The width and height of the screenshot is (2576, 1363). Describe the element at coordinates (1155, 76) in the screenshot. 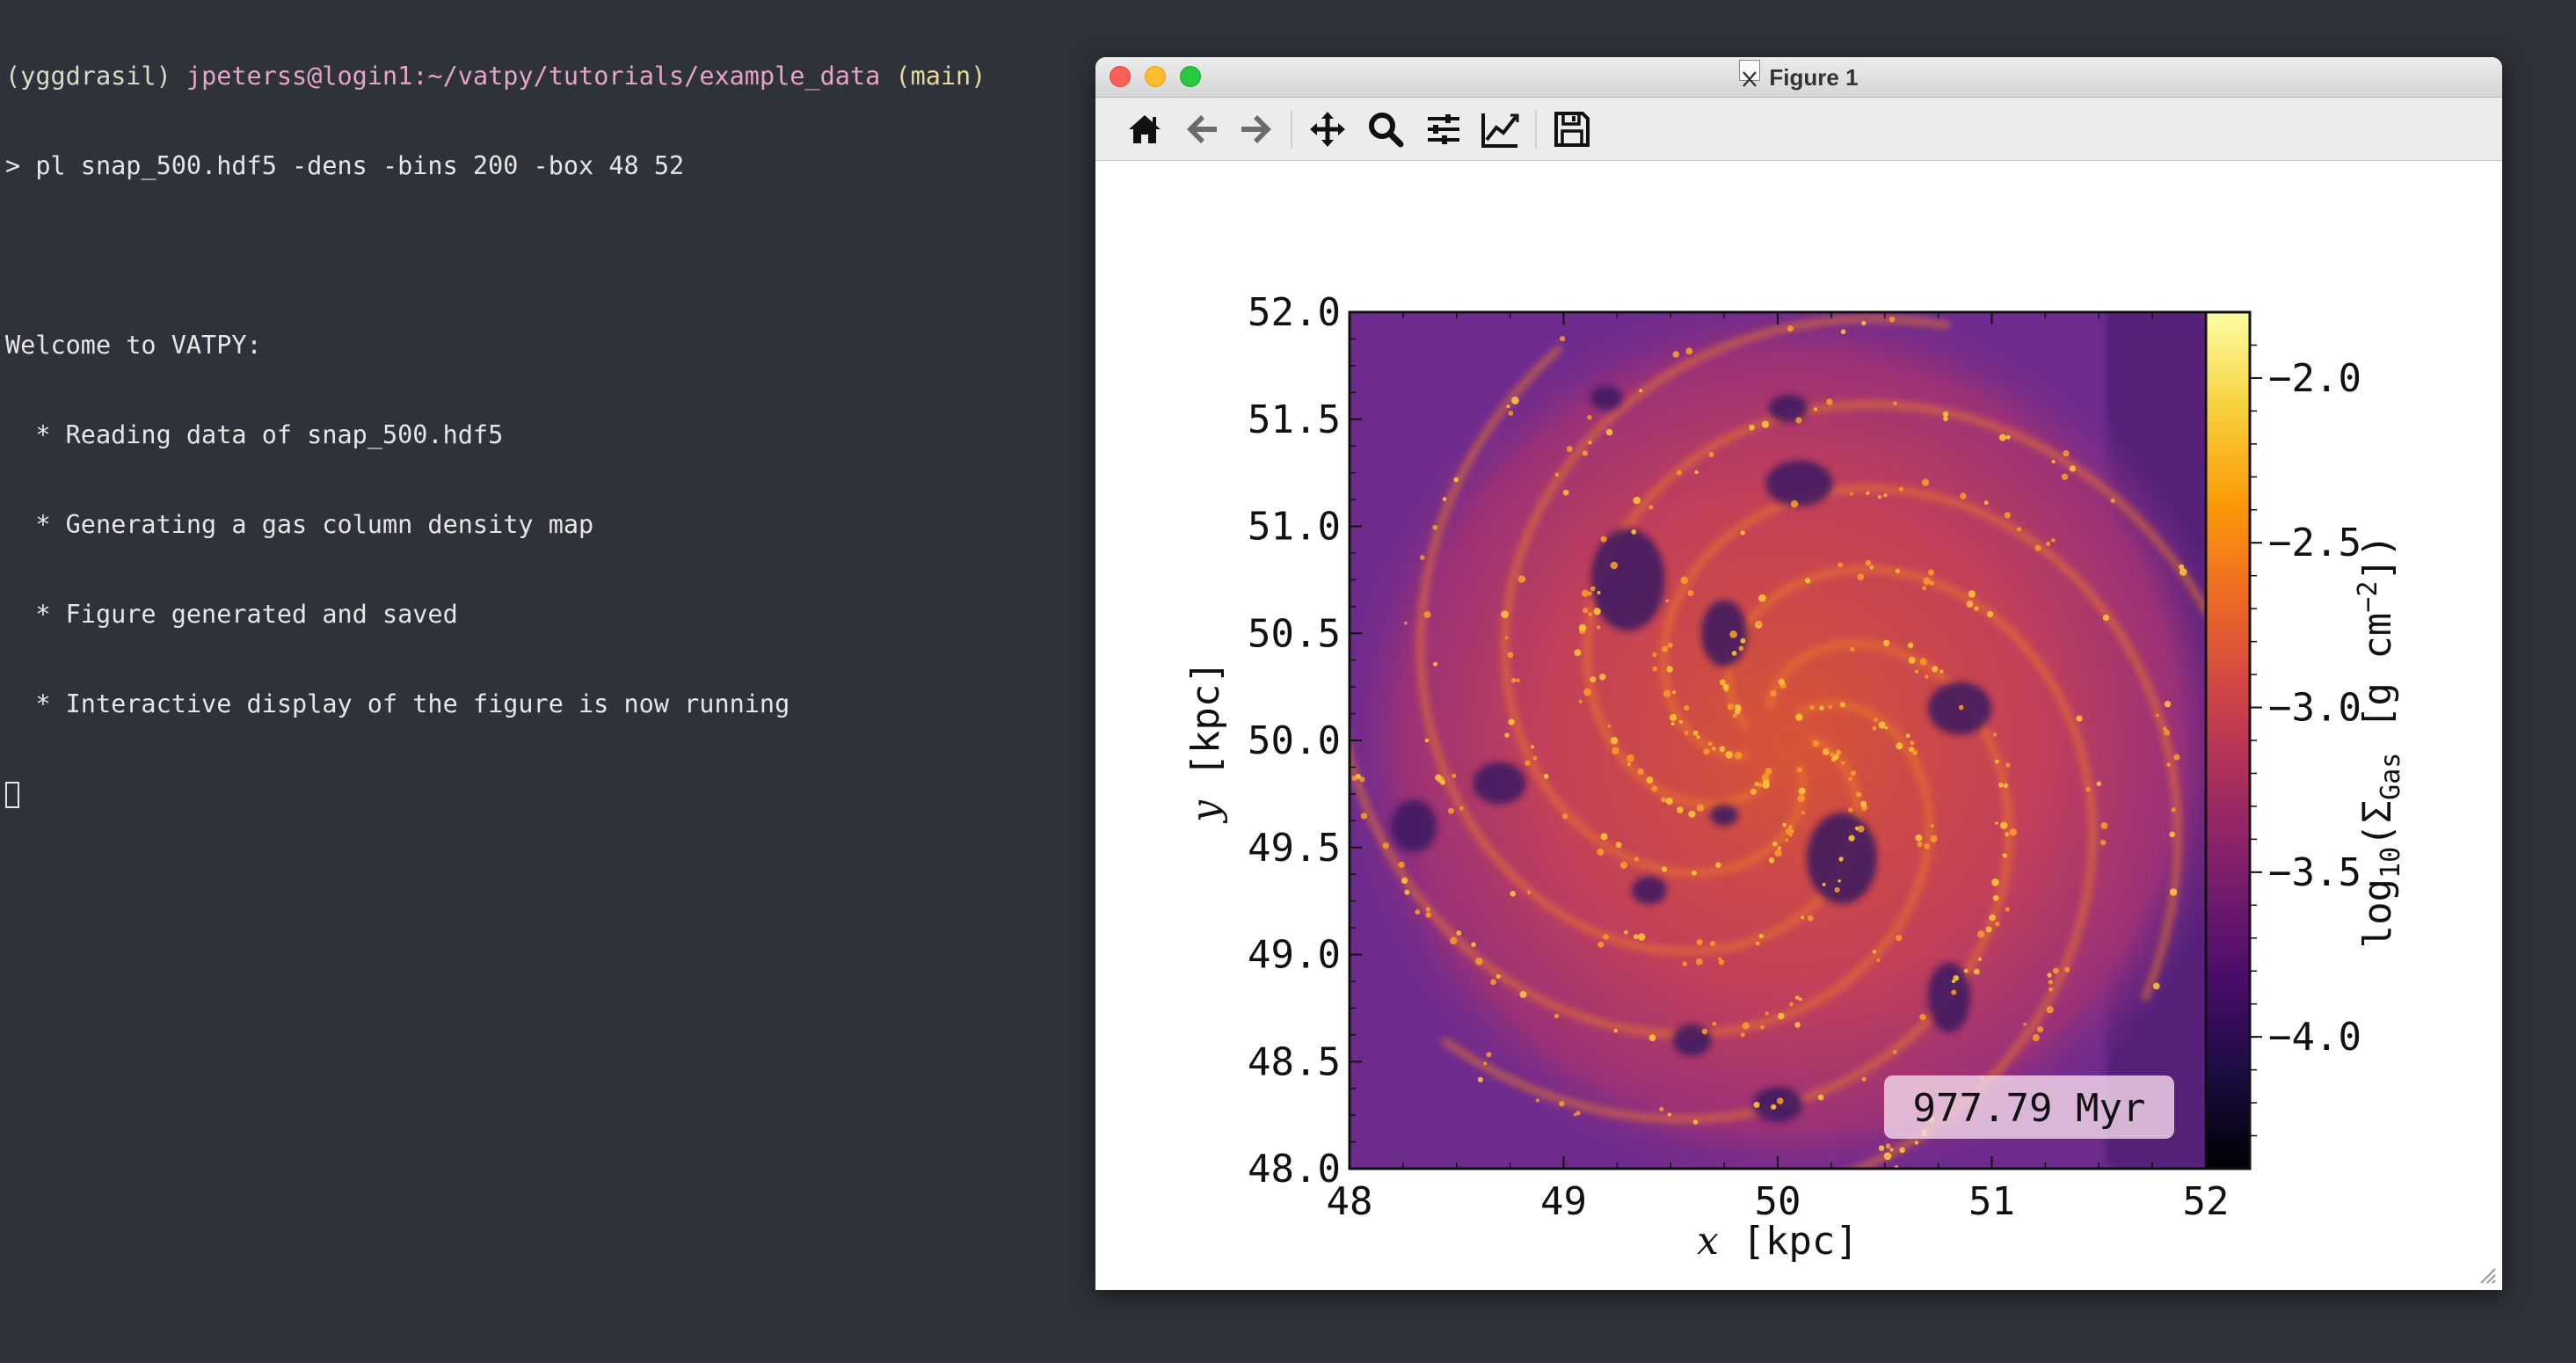

I see `minimize-window-button` at that location.